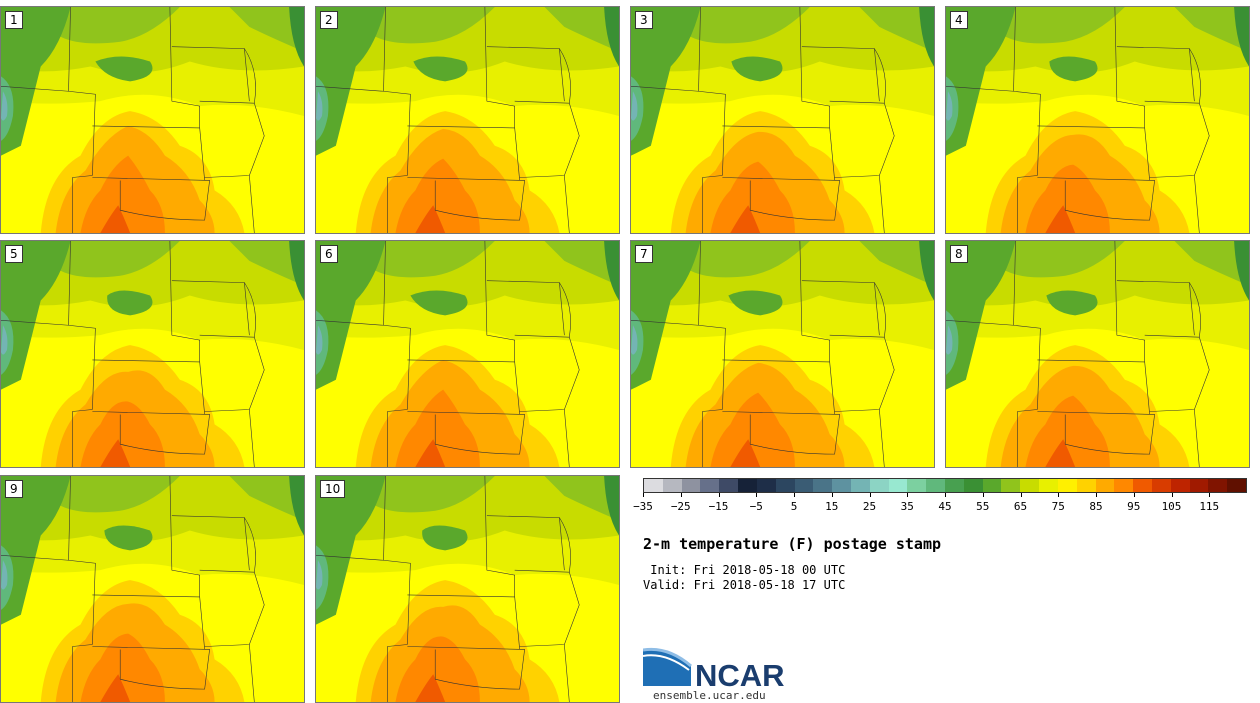  I want to click on panel-number-label: 10, so click(333, 489).